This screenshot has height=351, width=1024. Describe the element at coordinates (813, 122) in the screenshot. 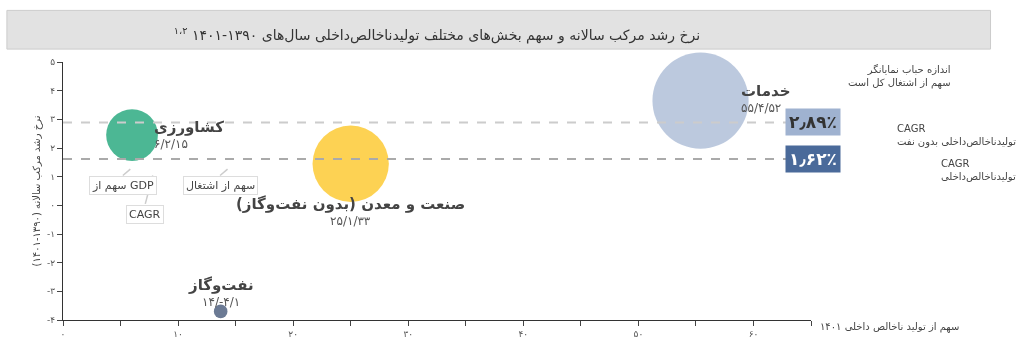

I see `ref-line-label: ۲٫۸۹٪` at that location.